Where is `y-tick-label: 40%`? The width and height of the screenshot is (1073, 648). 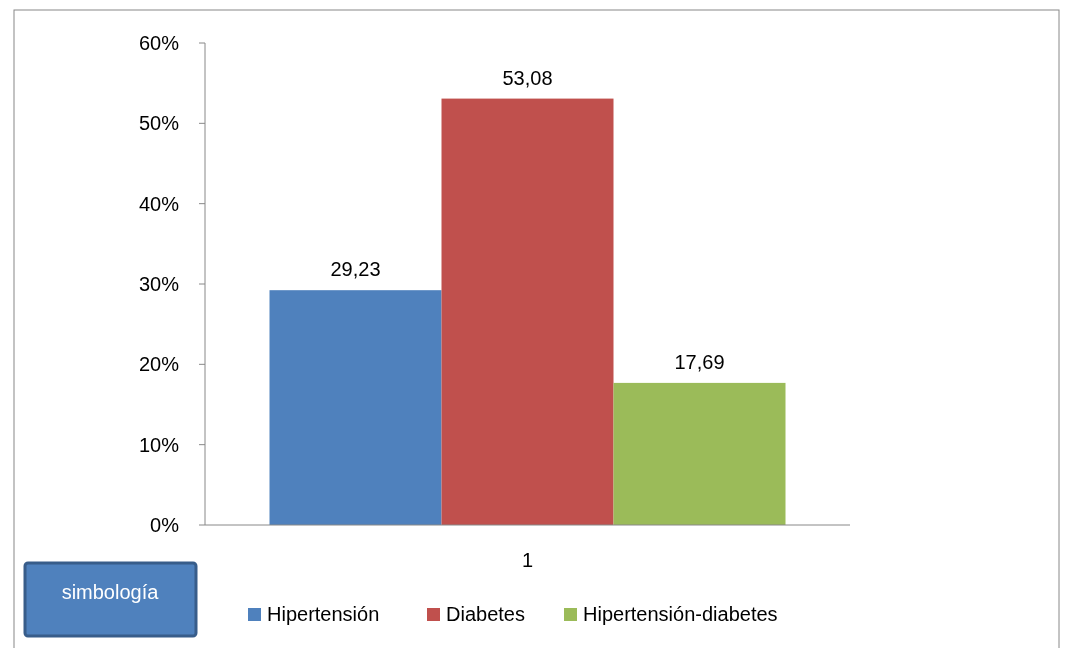
y-tick-label: 40% is located at coordinates (159, 203).